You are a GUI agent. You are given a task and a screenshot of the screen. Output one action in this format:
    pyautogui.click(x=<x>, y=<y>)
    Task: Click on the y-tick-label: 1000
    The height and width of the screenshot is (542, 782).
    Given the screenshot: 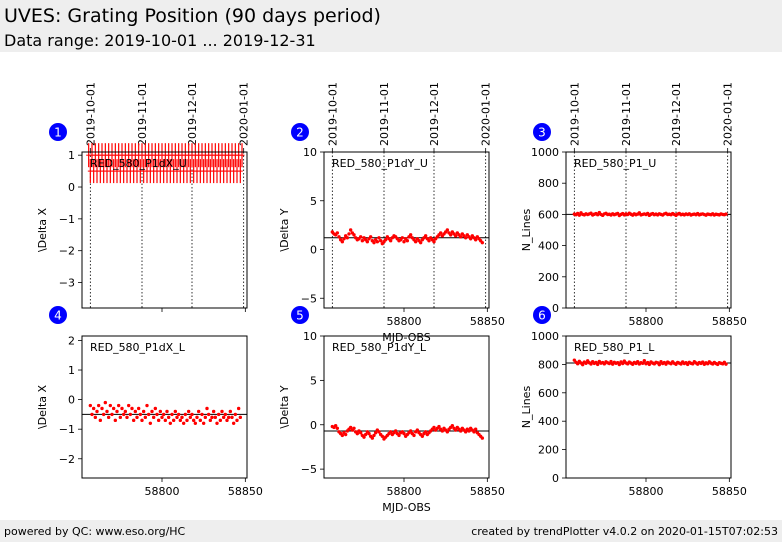 What is the action you would take?
    pyautogui.click(x=545, y=152)
    